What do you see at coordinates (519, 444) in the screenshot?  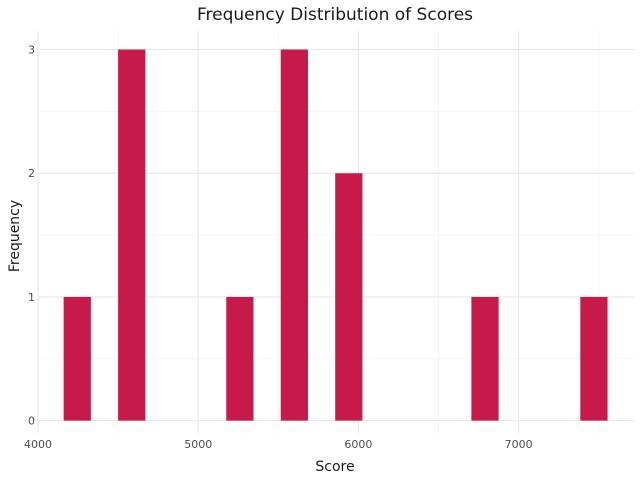 I see `x-tick-label: 7000` at bounding box center [519, 444].